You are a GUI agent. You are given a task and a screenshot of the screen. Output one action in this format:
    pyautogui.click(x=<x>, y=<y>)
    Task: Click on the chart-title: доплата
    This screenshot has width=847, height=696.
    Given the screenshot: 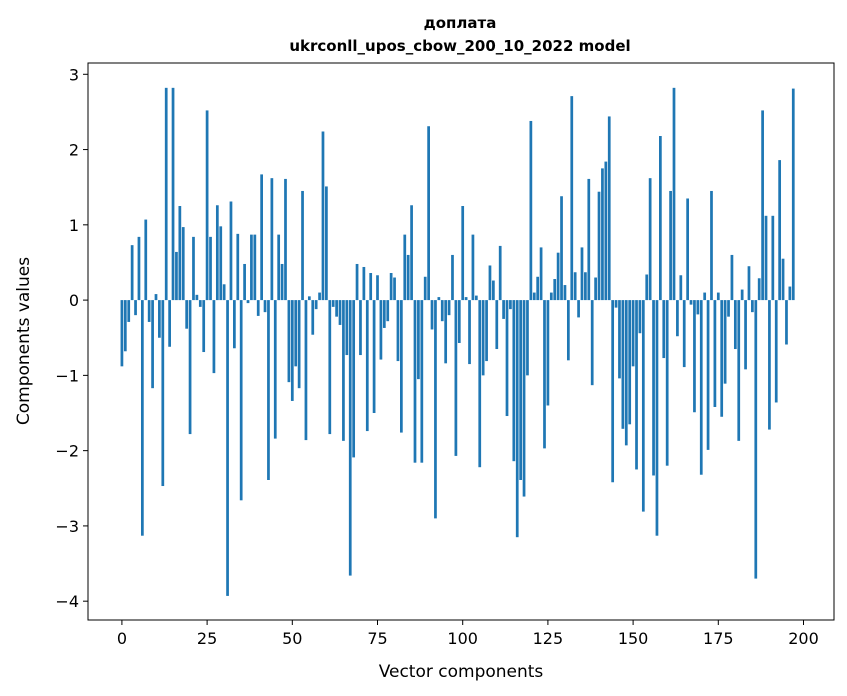 What is the action you would take?
    pyautogui.click(x=460, y=23)
    